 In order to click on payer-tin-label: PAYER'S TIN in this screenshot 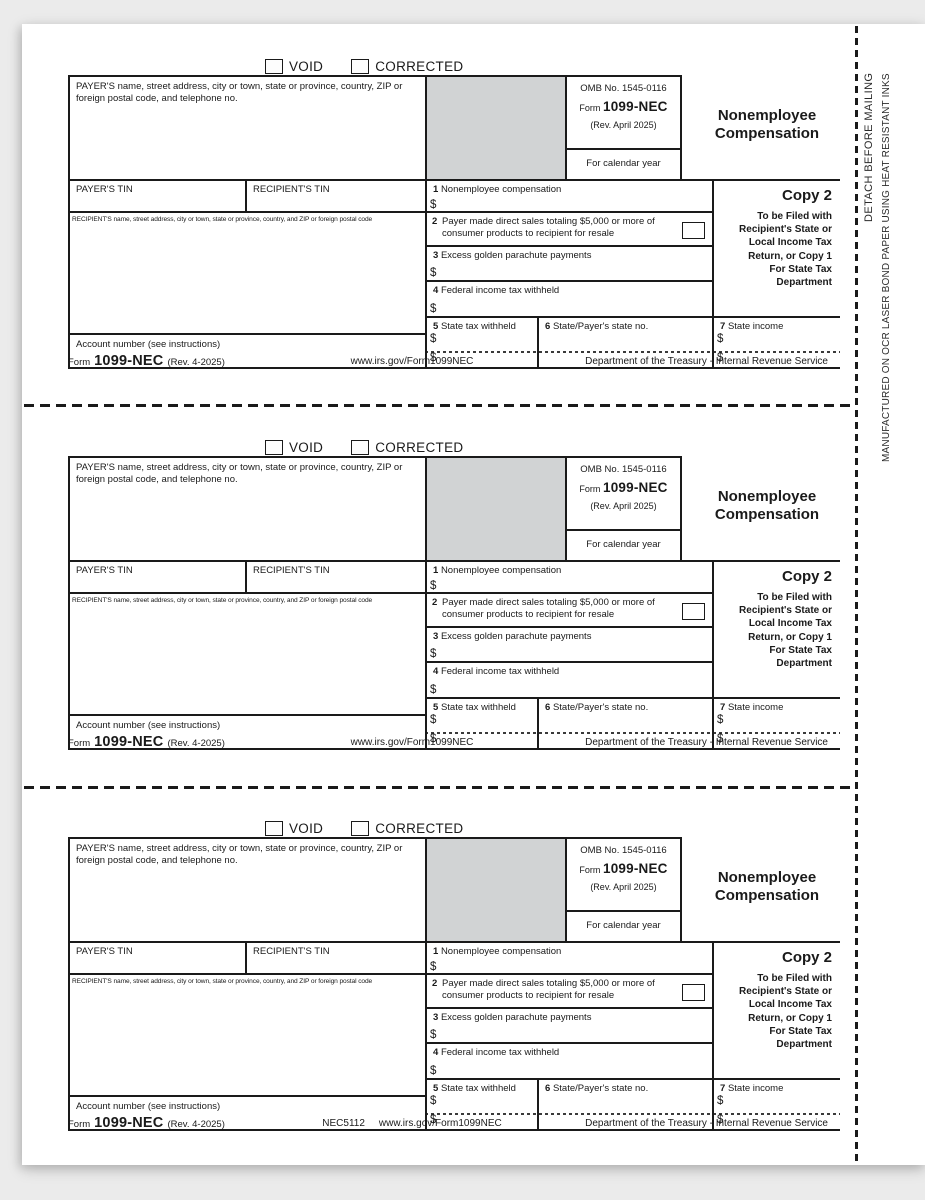, I will do `click(104, 570)`.